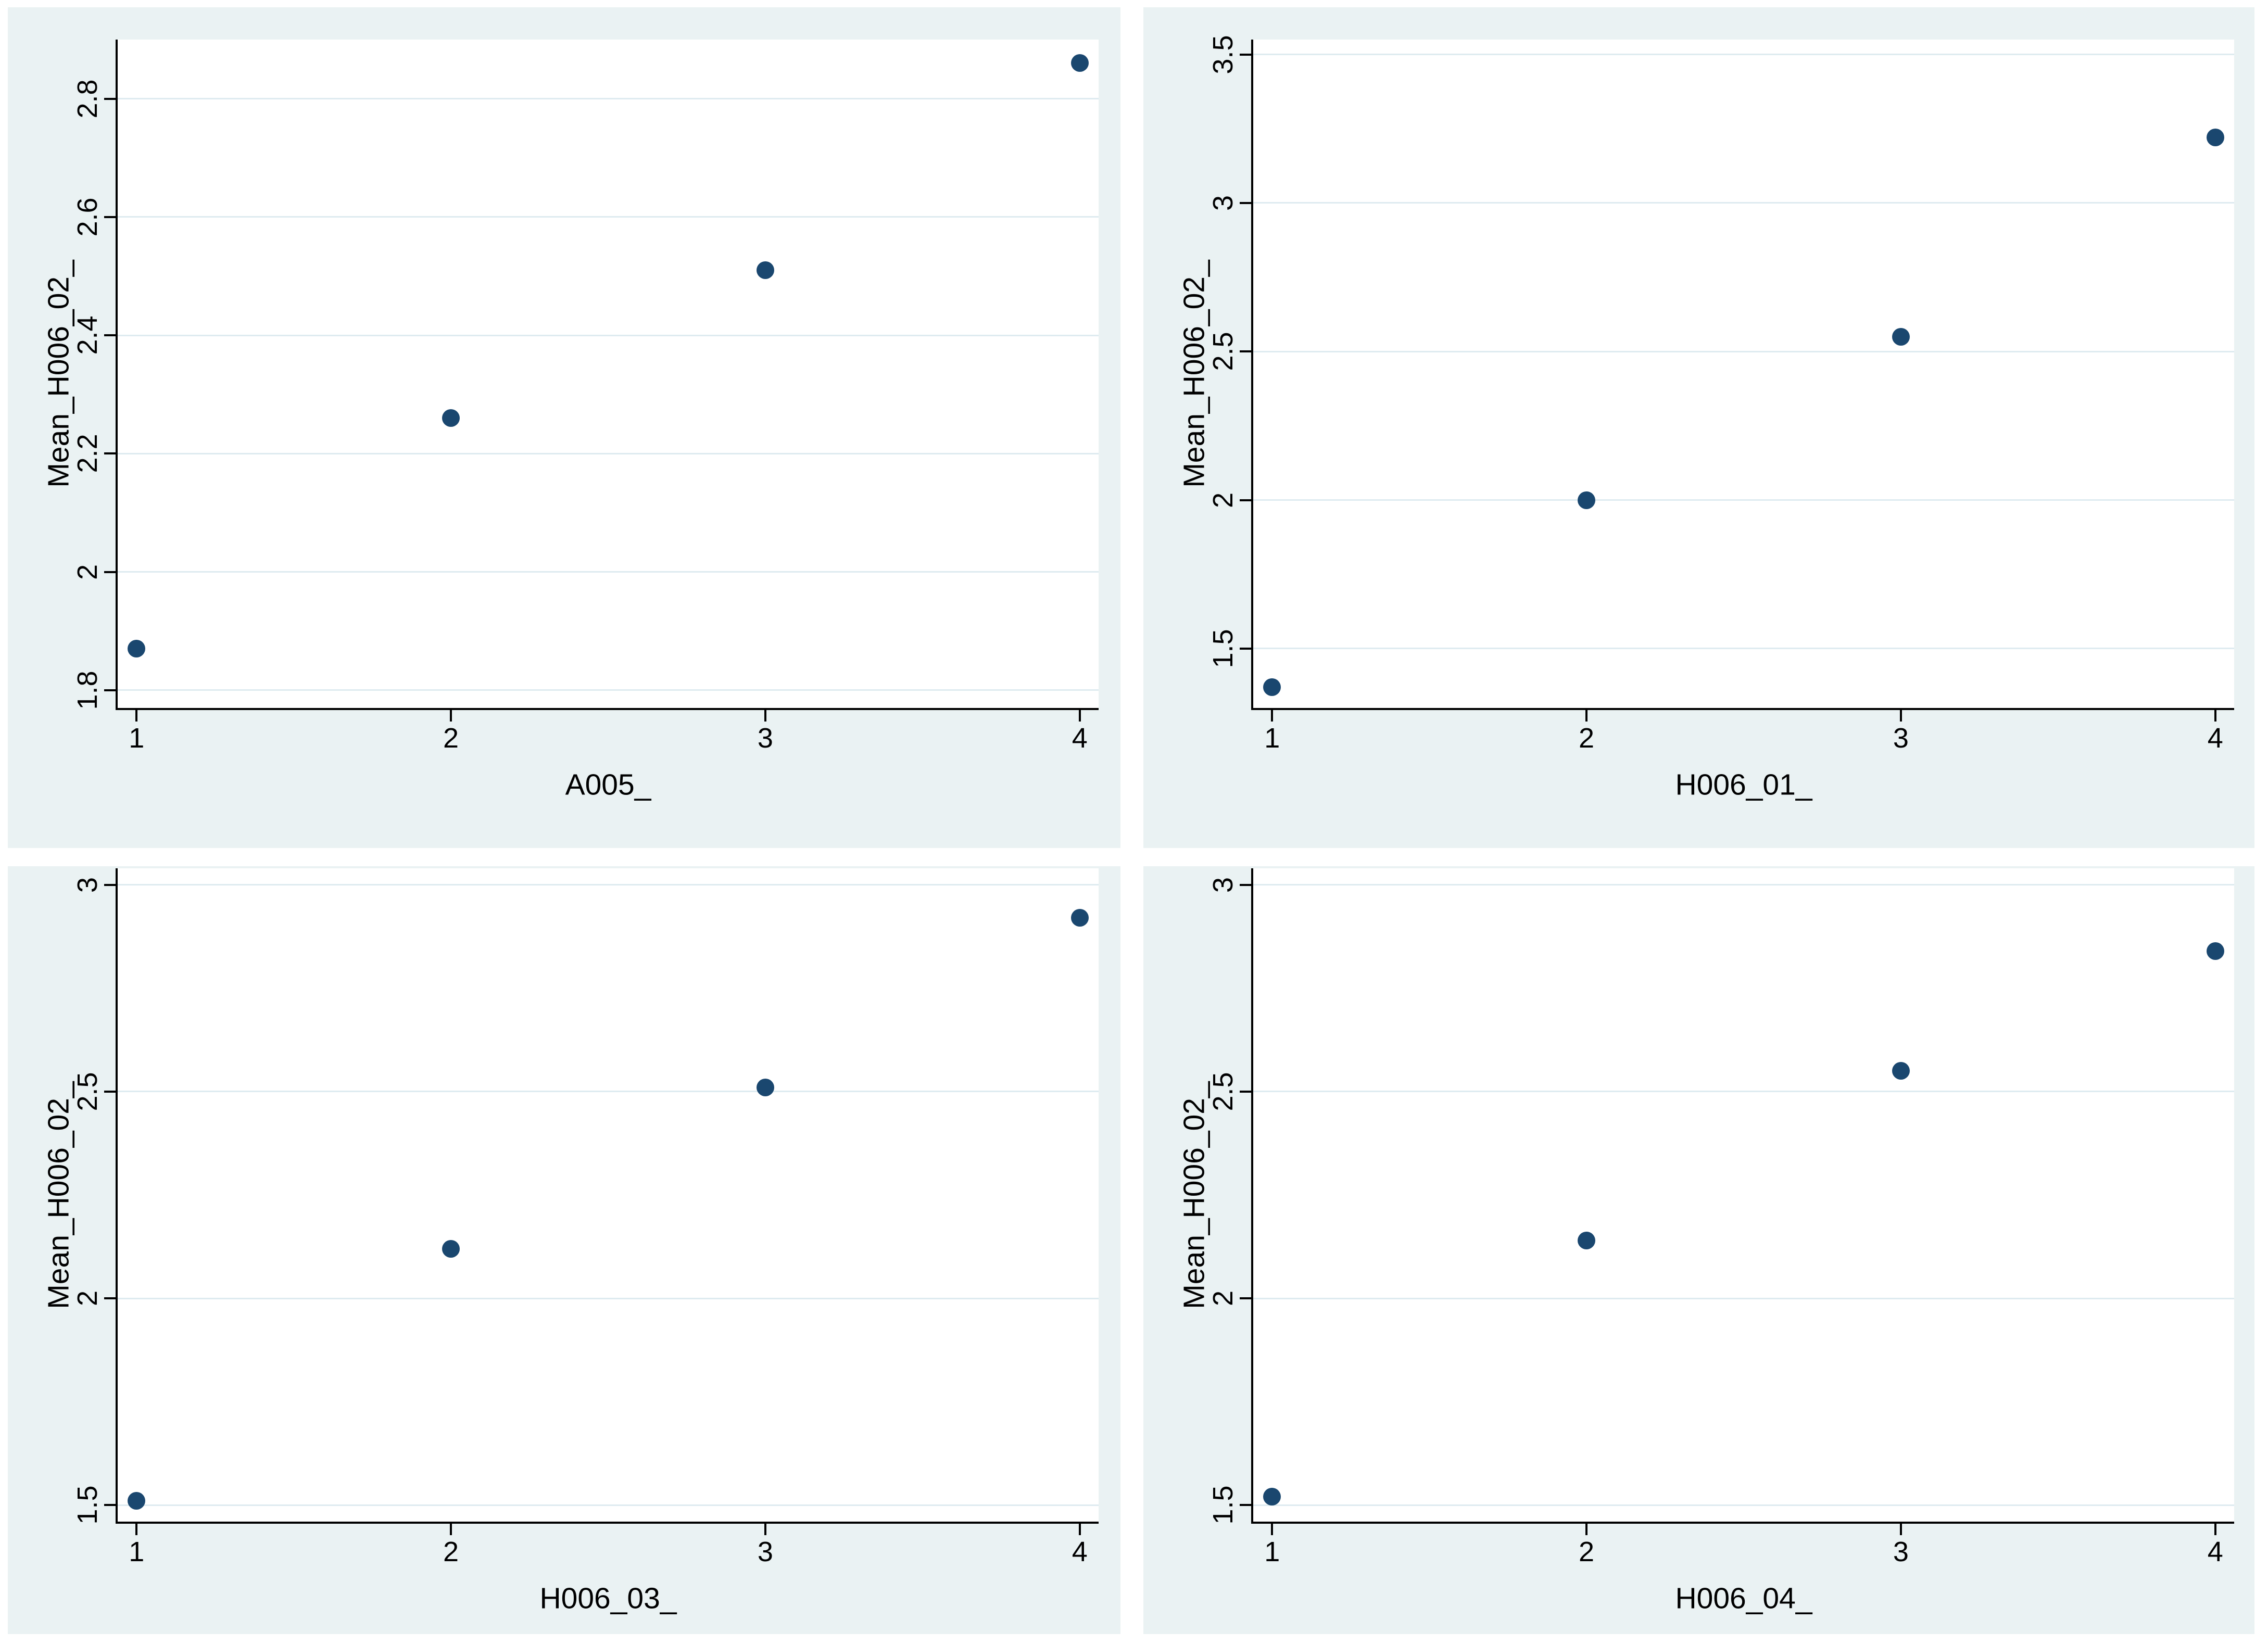 This screenshot has height=1645, width=2268. What do you see at coordinates (88, 335) in the screenshot?
I see `y-tick-label: 2.4` at bounding box center [88, 335].